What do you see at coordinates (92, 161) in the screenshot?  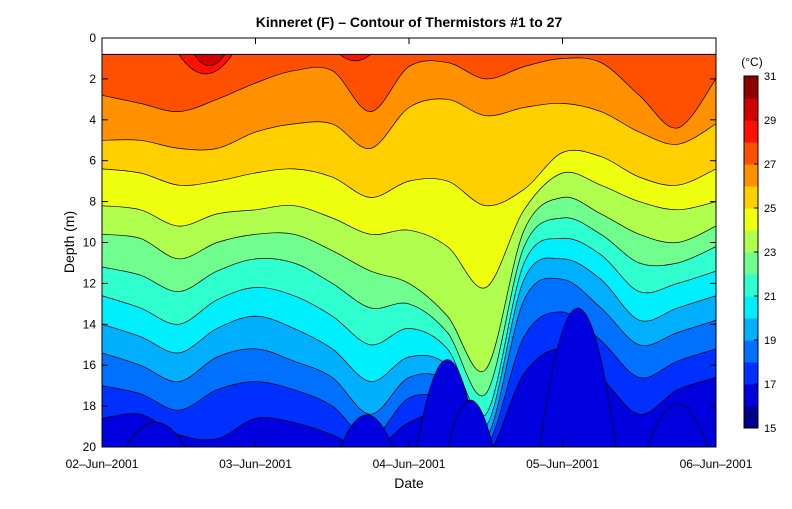 I see `y-tick-label-6: 6` at bounding box center [92, 161].